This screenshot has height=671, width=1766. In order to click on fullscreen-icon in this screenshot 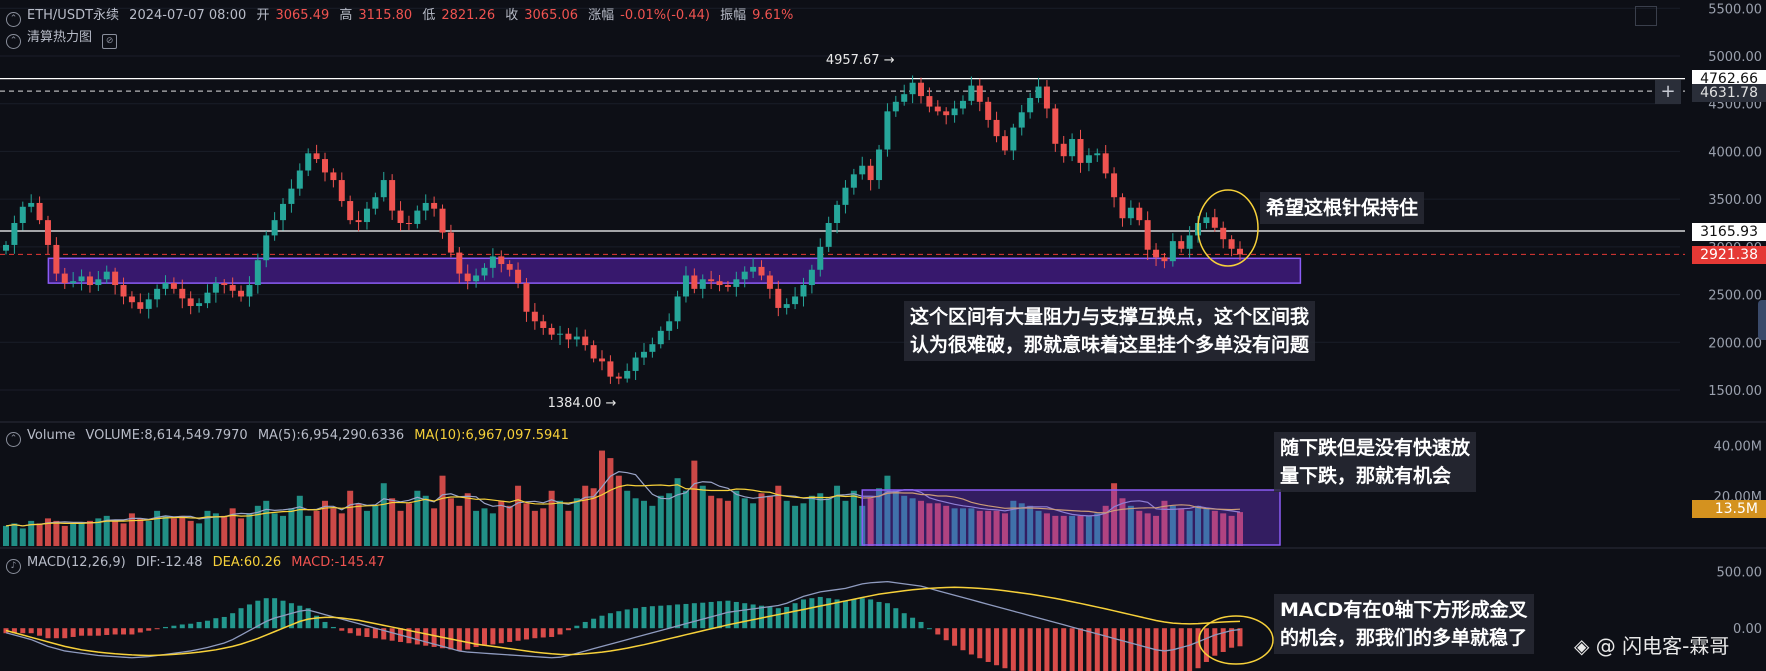, I will do `click(1646, 16)`.